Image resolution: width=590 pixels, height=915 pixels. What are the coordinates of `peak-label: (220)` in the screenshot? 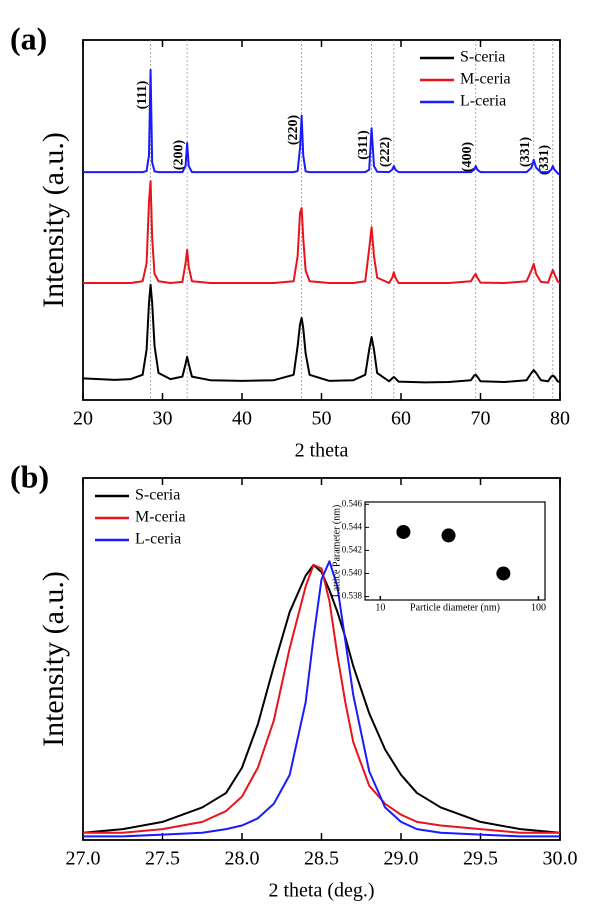 It's located at (293, 130).